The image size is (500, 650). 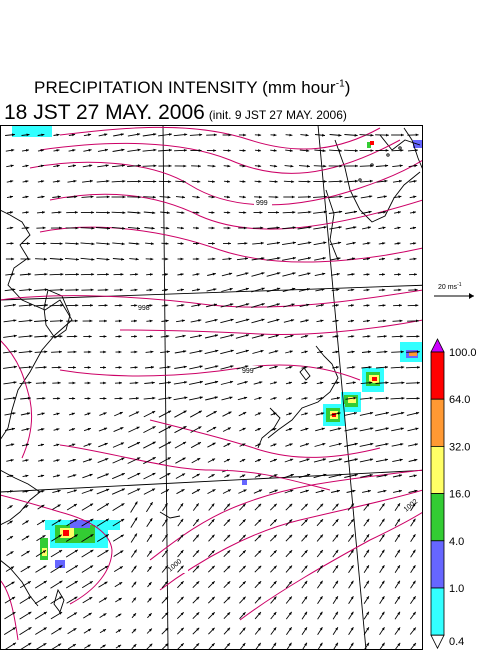 What do you see at coordinates (459, 495) in the screenshot?
I see `colorbar-level-label: 16.0` at bounding box center [459, 495].